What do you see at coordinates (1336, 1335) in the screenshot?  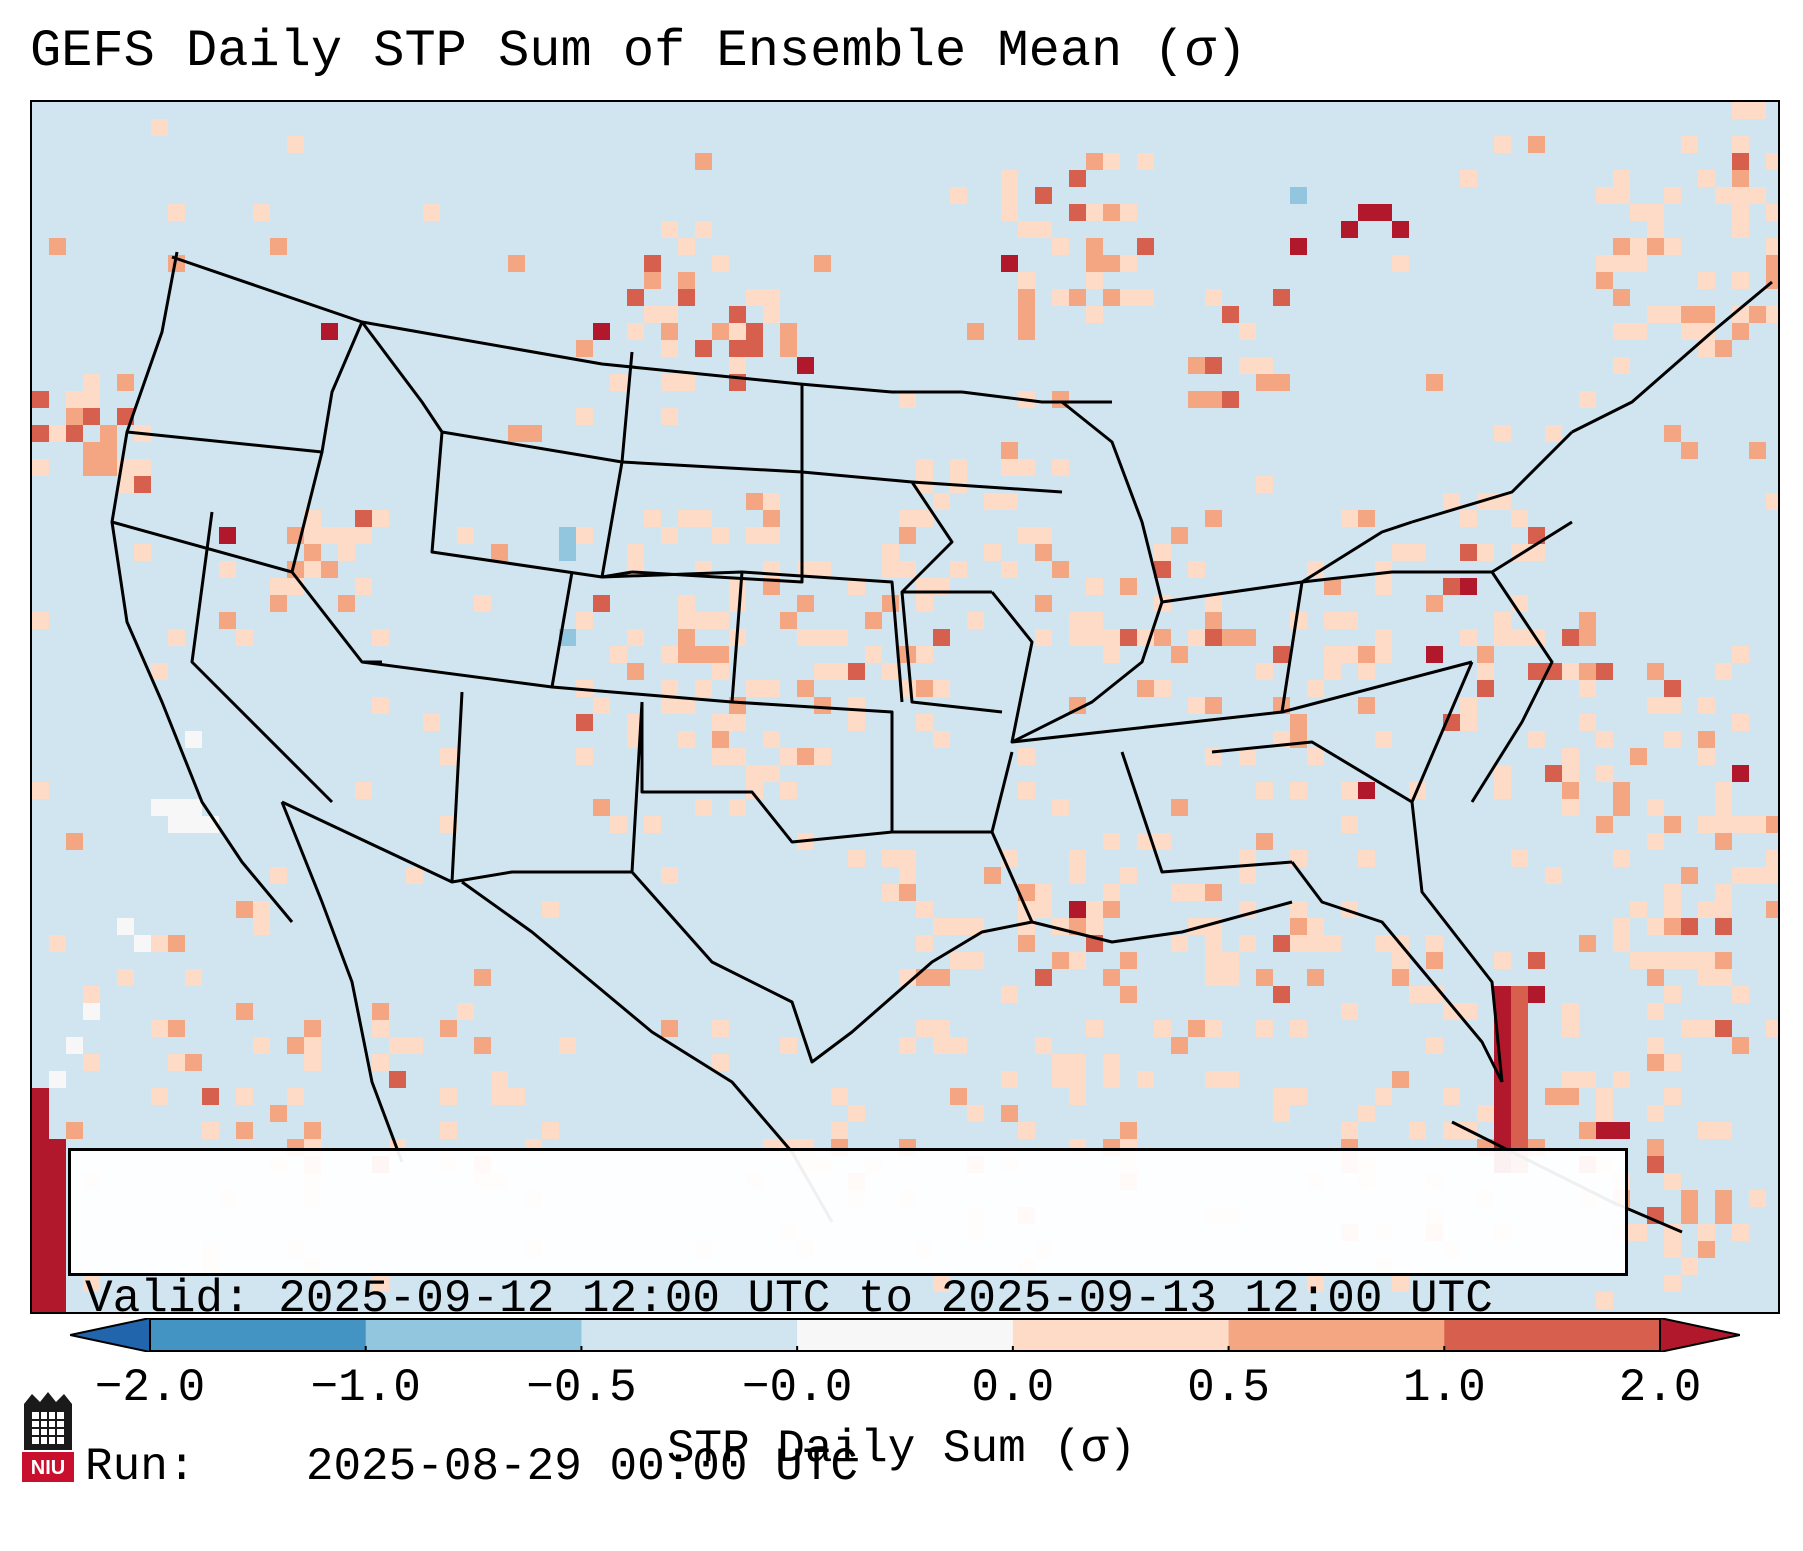 I see `colorbar-segment` at bounding box center [1336, 1335].